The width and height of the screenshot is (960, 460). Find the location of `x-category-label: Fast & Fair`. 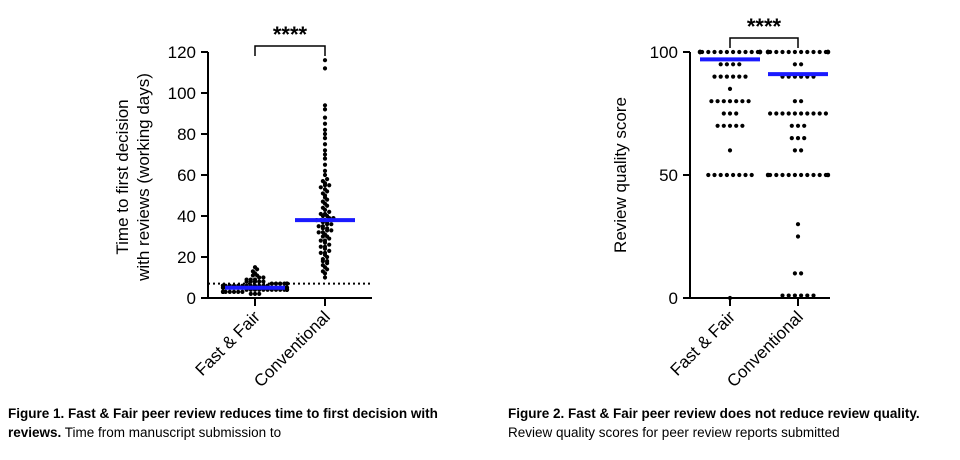

x-category-label: Fast & Fair is located at coordinates (703, 343).